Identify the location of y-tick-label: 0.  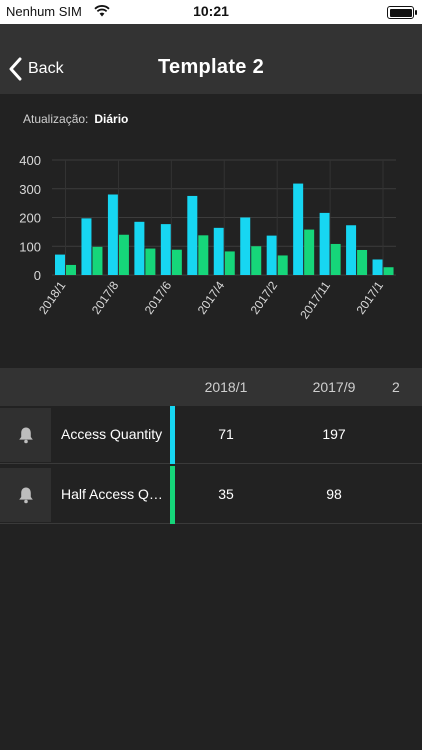
(37, 275).